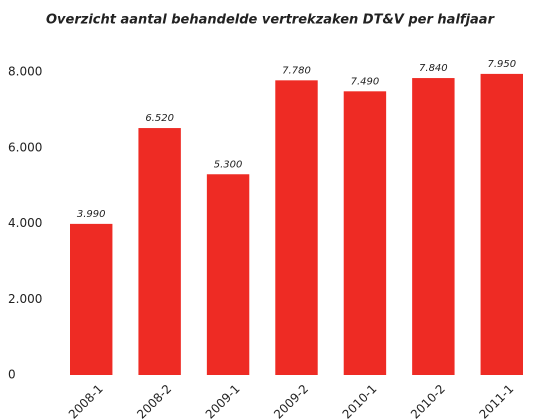 The height and width of the screenshot is (419, 539). Describe the element at coordinates (360, 400) in the screenshot. I see `x-tick-label: 2010-1` at that location.